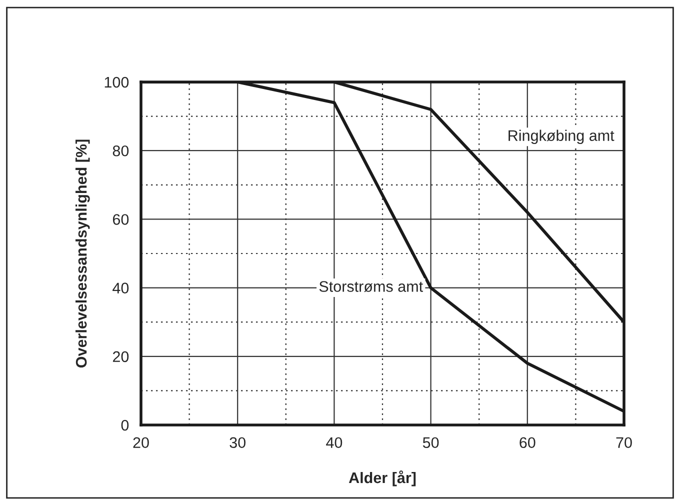 Image resolution: width=680 pixels, height=503 pixels. What do you see at coordinates (125, 425) in the screenshot?
I see `y-tick-label: 0` at bounding box center [125, 425].